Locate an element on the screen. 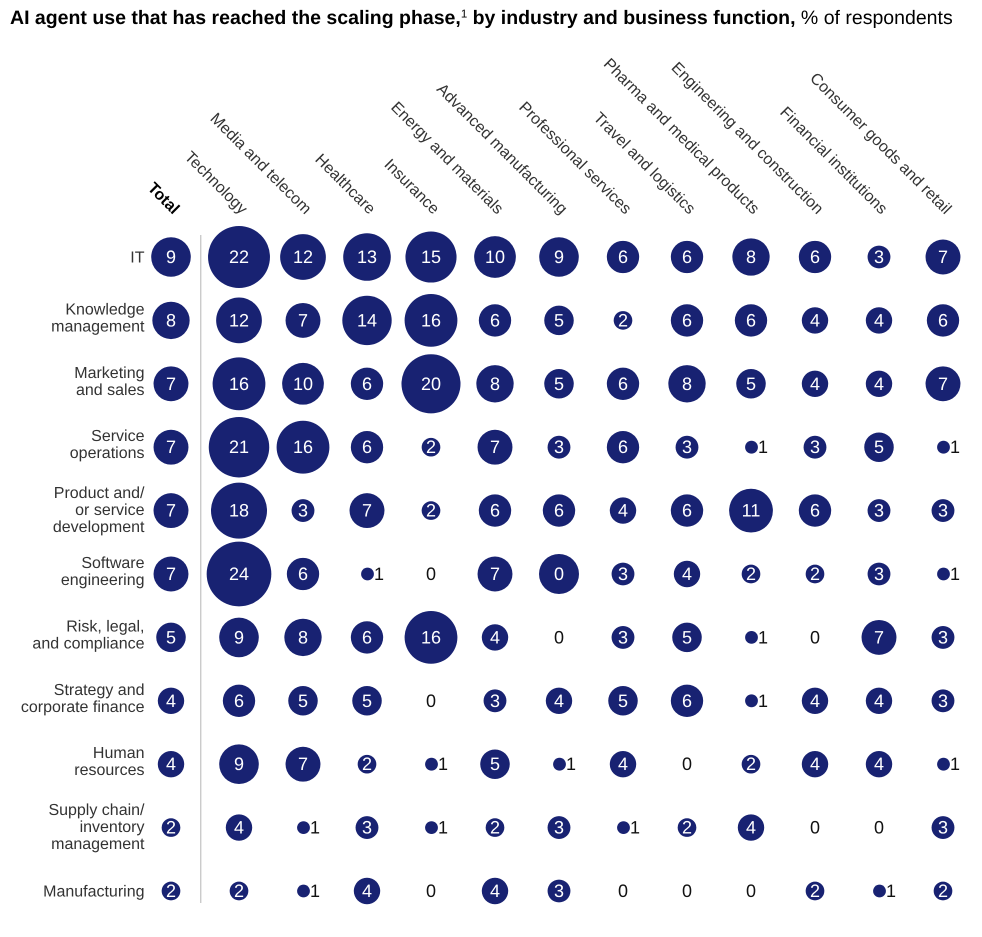 Image resolution: width=982 pixels, height=937 pixels. svg-text: management is located at coordinates (98, 326).